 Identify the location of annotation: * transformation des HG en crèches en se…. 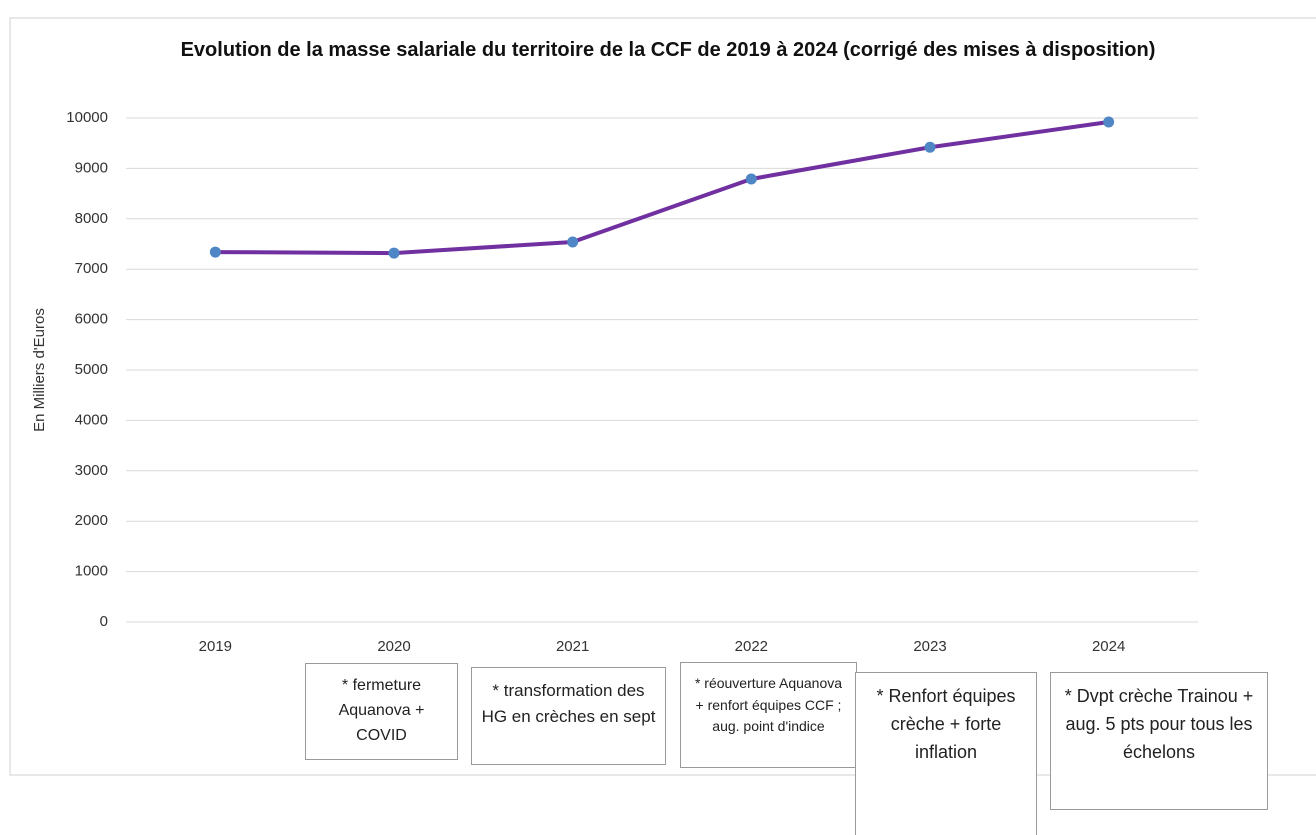
(568, 716).